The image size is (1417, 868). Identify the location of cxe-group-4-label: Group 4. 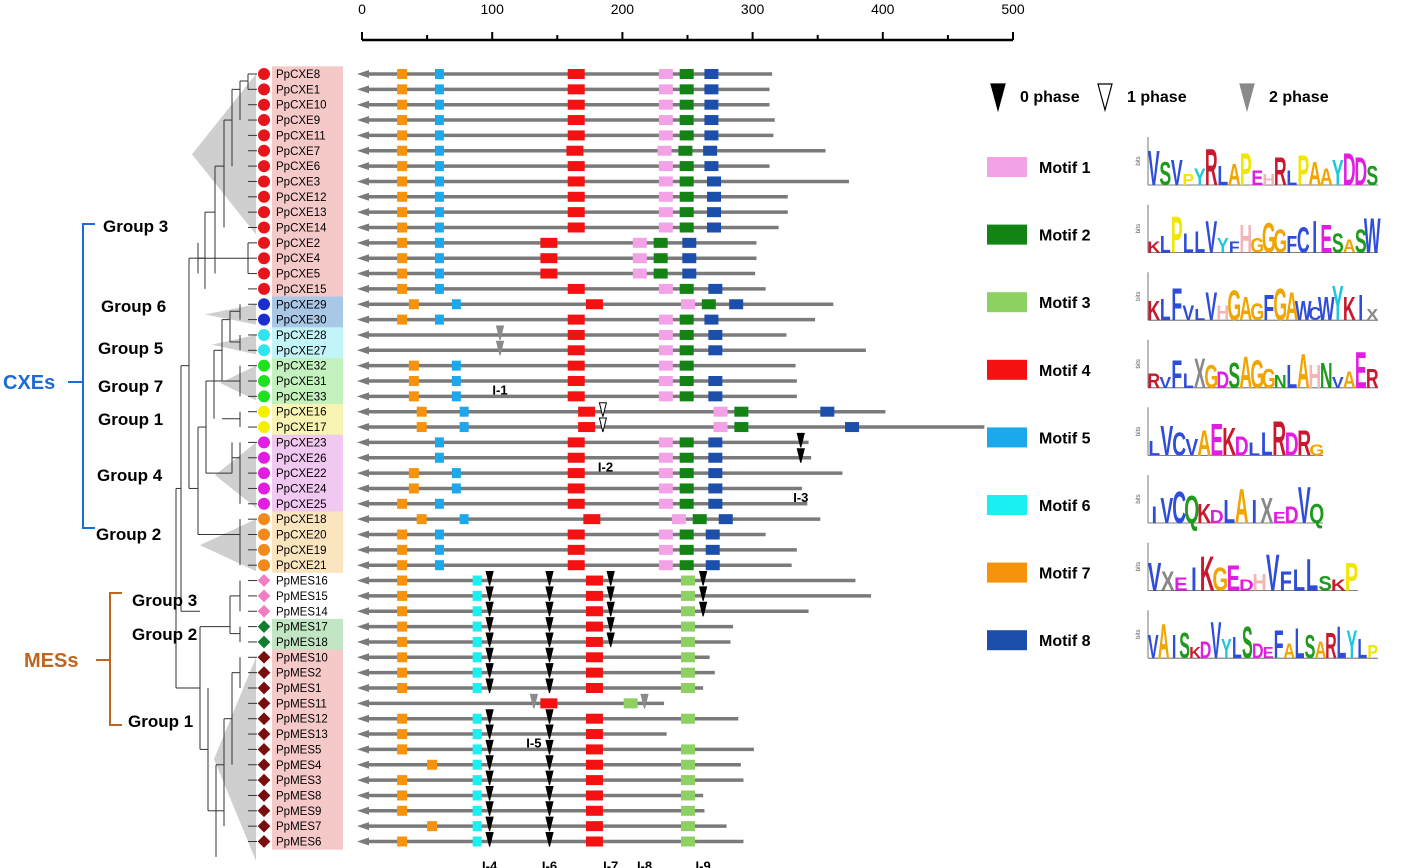
(130, 475).